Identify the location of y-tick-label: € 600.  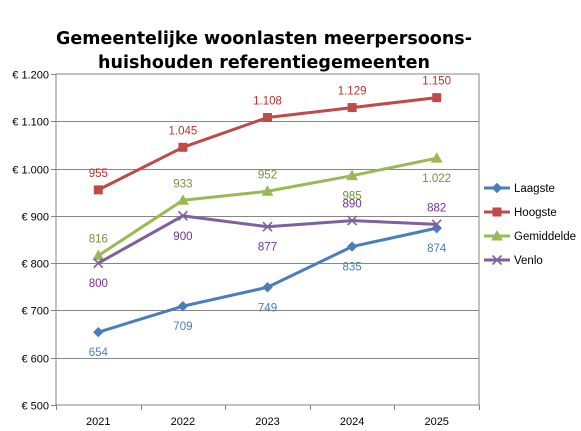
(35, 360).